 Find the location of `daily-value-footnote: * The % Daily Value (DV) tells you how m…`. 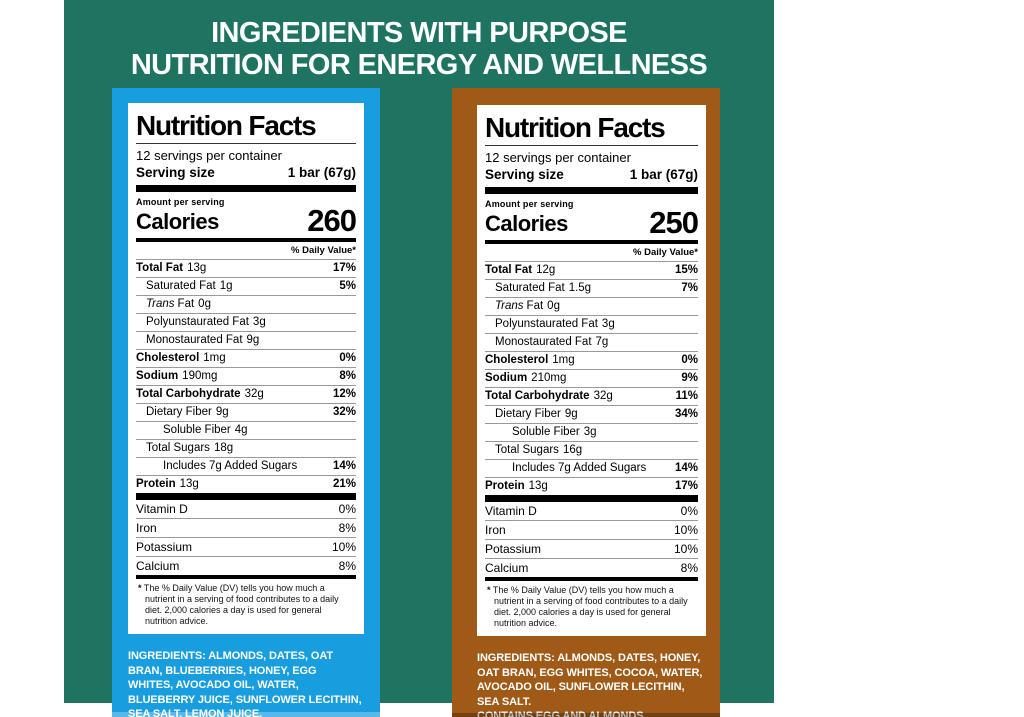

daily-value-footnote: * The % Daily Value (DV) tells you how m… is located at coordinates (587, 606).